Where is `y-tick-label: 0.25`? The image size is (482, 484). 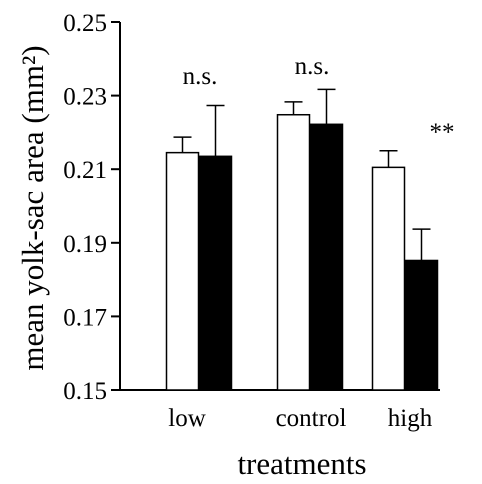
y-tick-label: 0.25 is located at coordinates (85, 23).